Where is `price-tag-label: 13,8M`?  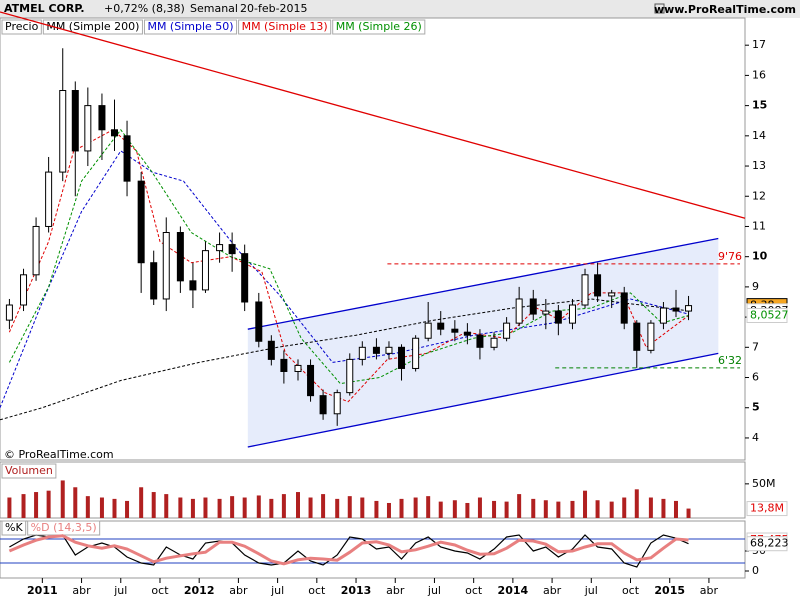 price-tag-label: 13,8M is located at coordinates (767, 508).